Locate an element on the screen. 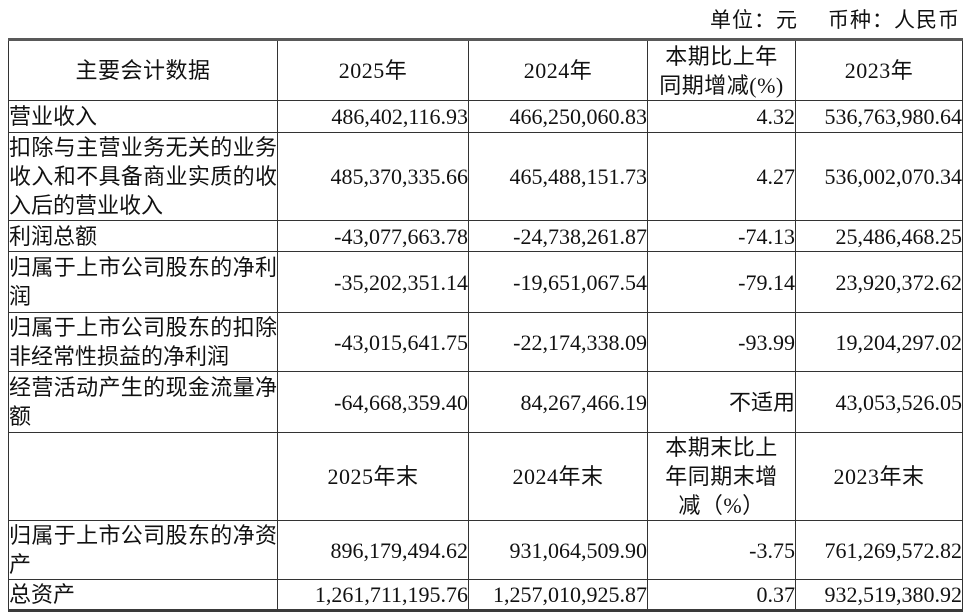 The height and width of the screenshot is (612, 970). header-2024: 2024年 is located at coordinates (558, 70).